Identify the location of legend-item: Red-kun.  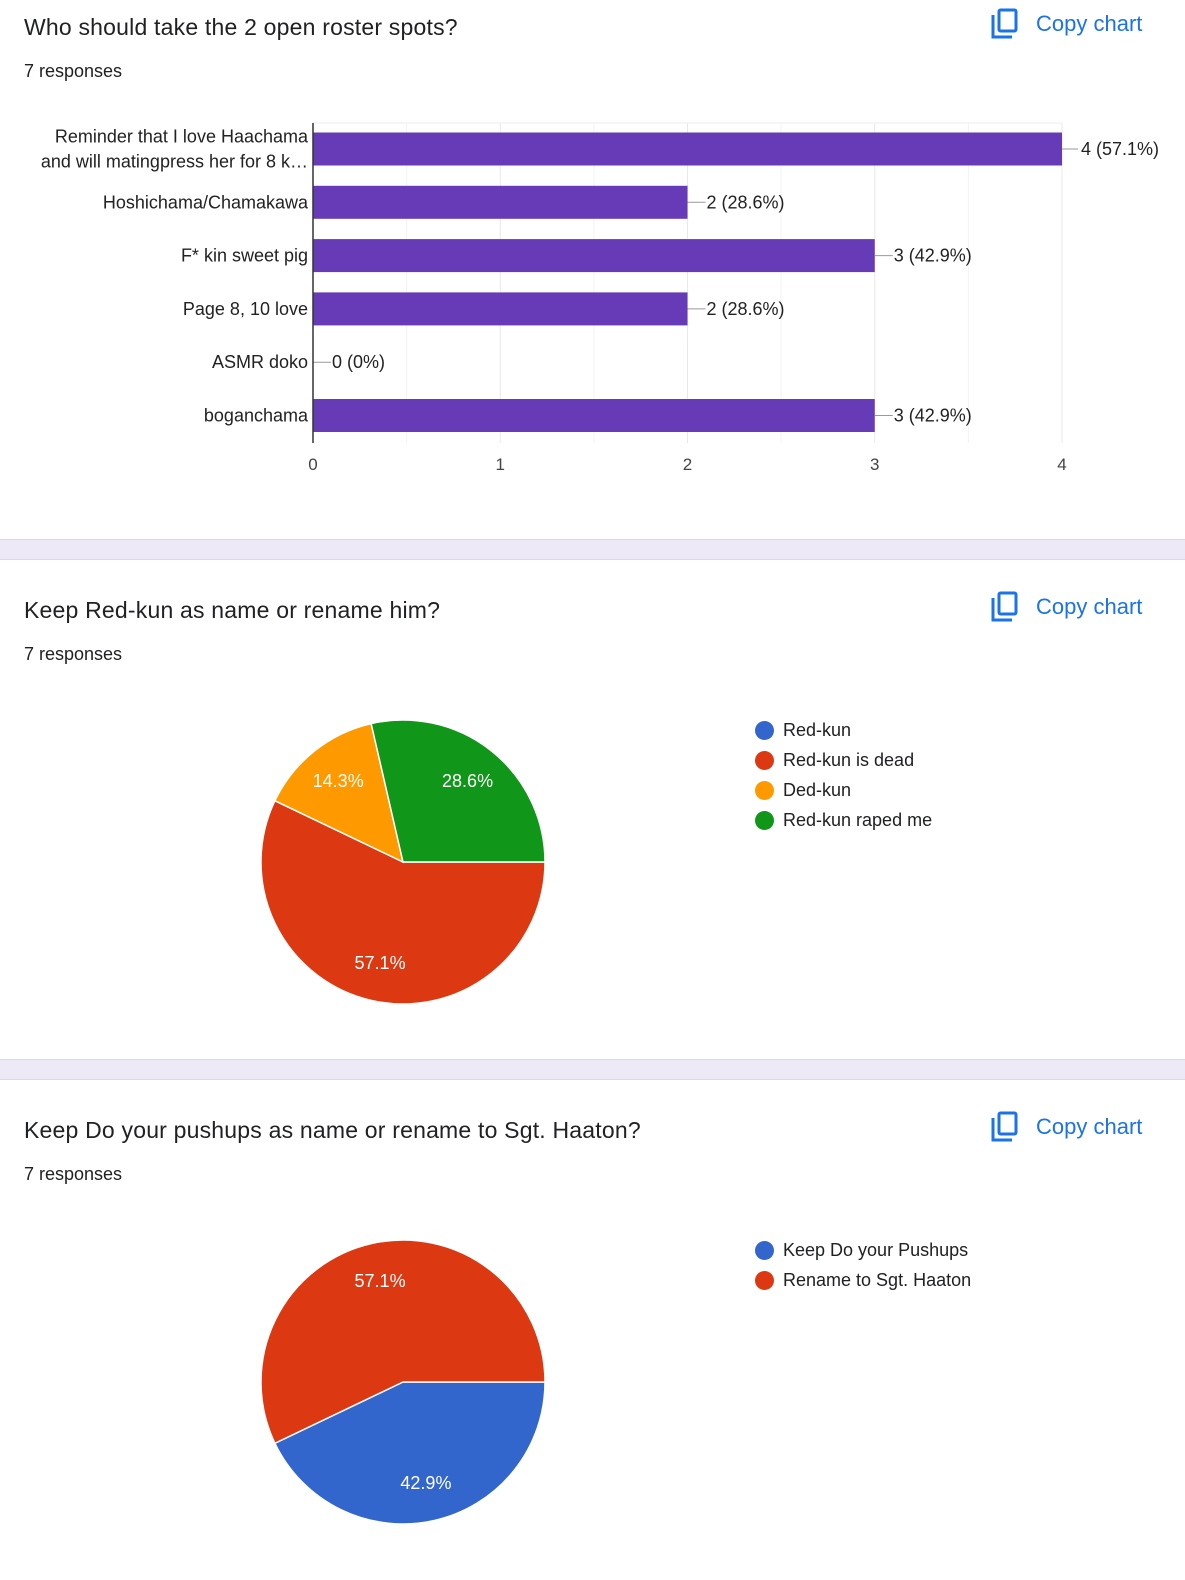
(843, 730).